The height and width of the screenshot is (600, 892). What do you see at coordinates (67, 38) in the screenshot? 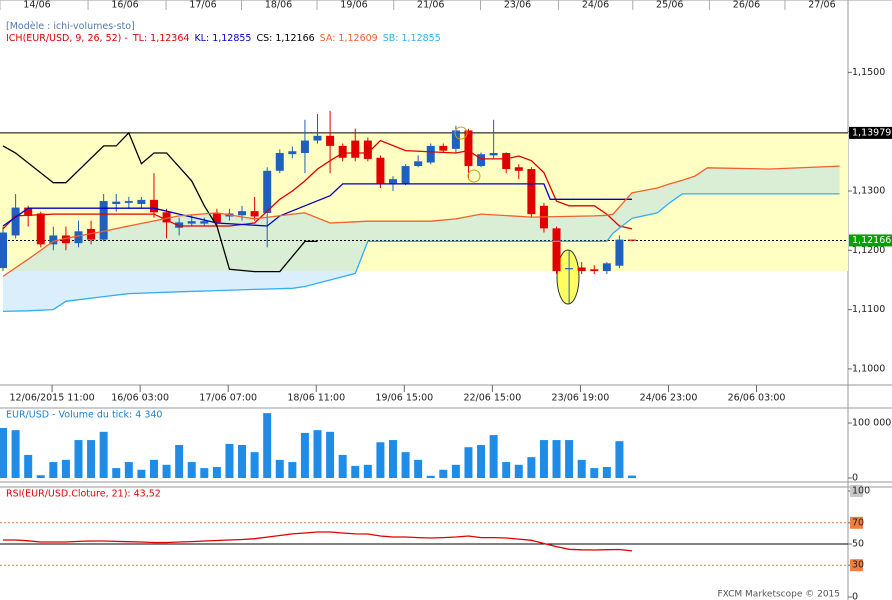
I see `legend-entry: ICH(EUR/USD, 9, 26, 52) -` at bounding box center [67, 38].